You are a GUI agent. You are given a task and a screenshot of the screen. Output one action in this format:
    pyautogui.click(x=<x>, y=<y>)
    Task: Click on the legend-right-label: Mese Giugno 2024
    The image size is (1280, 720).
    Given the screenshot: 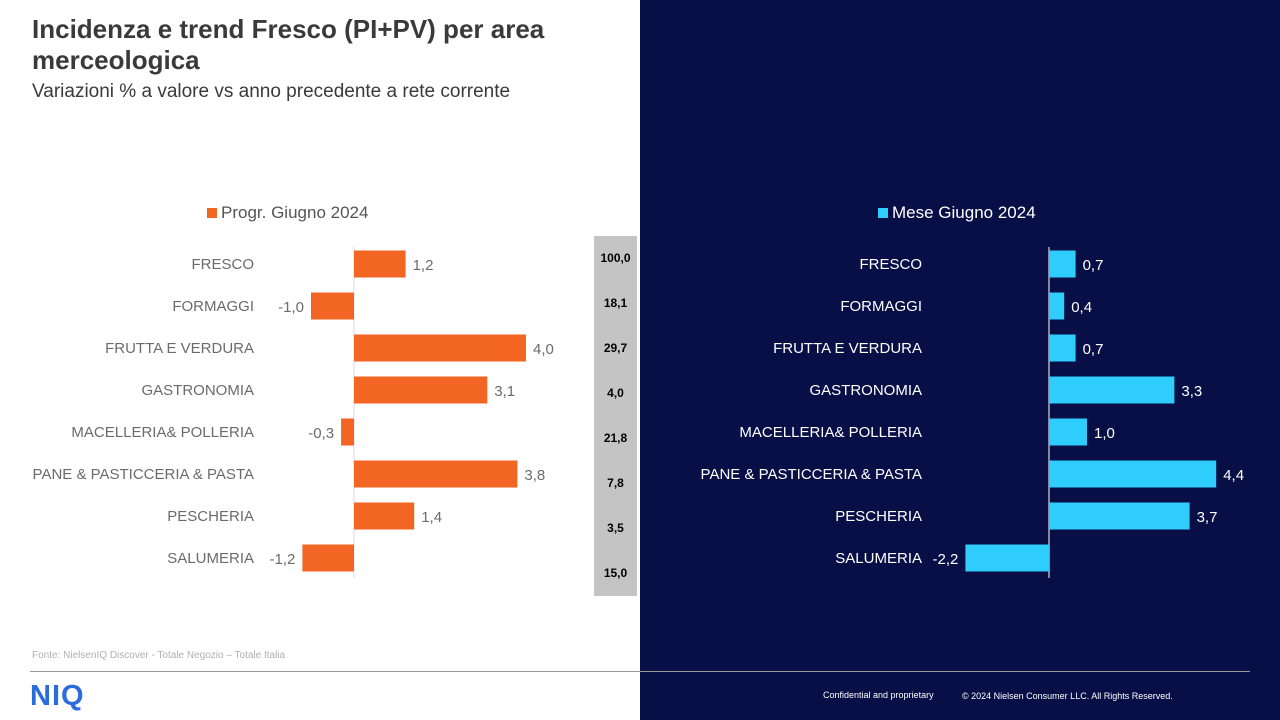 What is the action you would take?
    pyautogui.click(x=964, y=212)
    